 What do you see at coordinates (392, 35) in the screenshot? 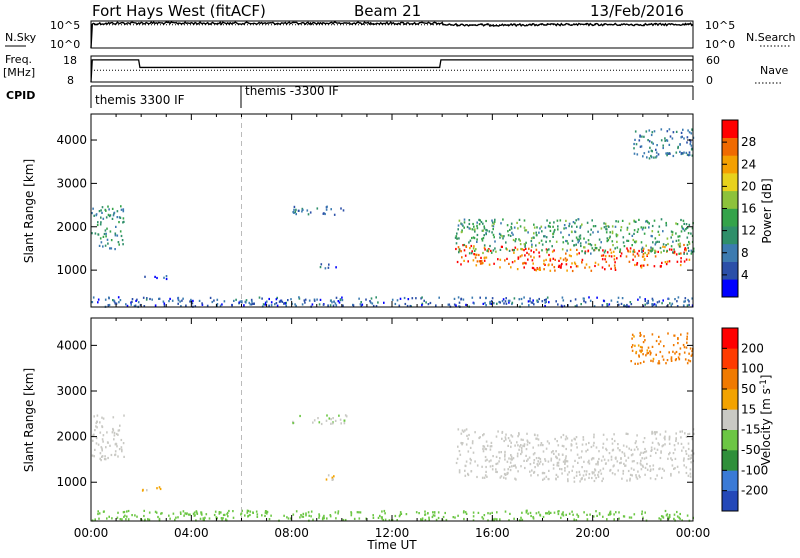
I see `nsky-series` at bounding box center [392, 35].